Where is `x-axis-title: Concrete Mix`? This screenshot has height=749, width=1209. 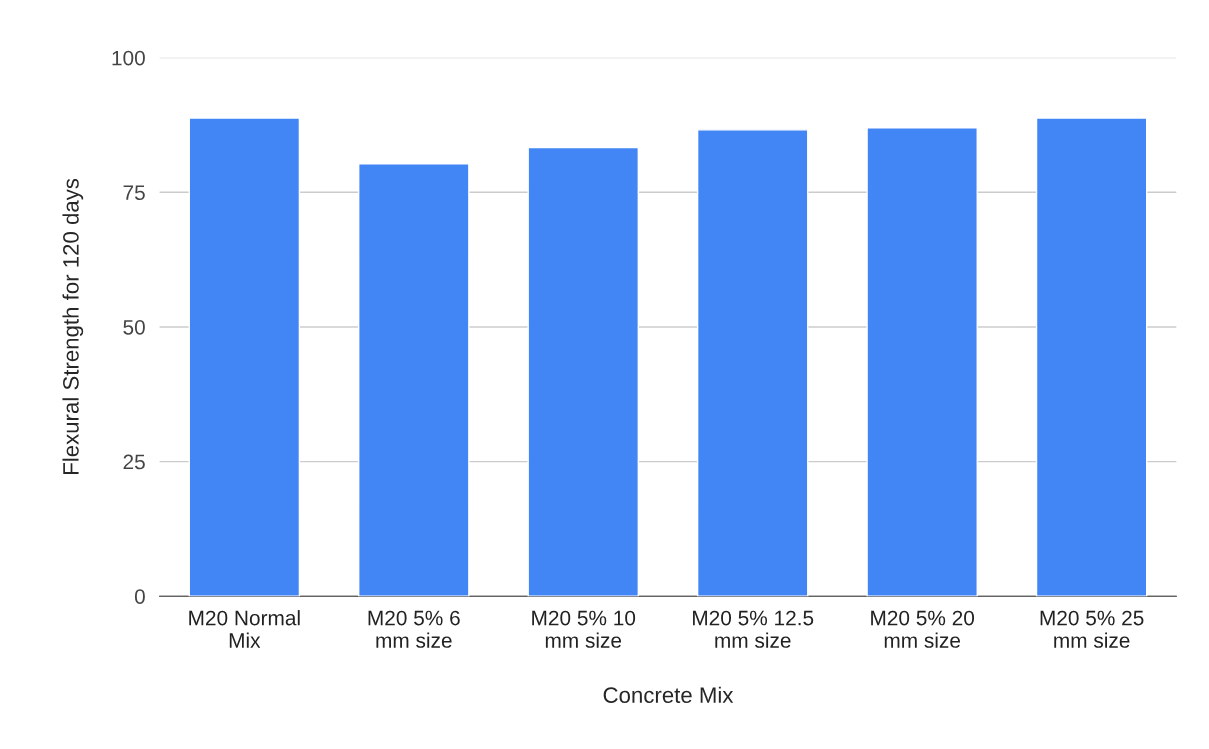
x-axis-title: Concrete Mix is located at coordinates (668, 694).